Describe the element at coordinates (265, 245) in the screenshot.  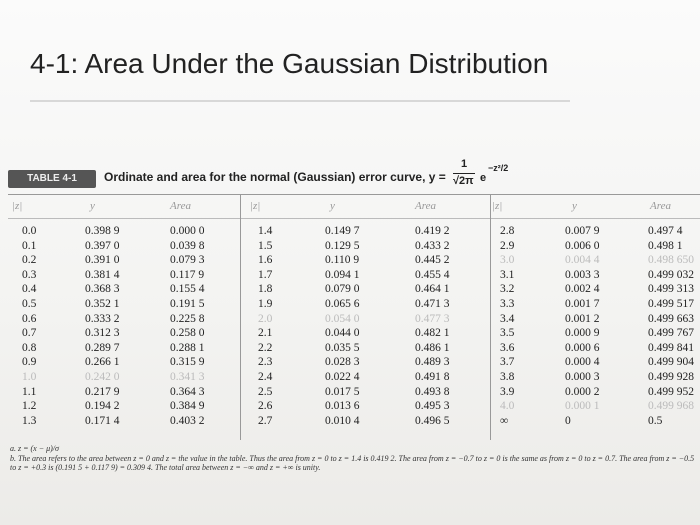
I see `z-cell: 1.5` at that location.